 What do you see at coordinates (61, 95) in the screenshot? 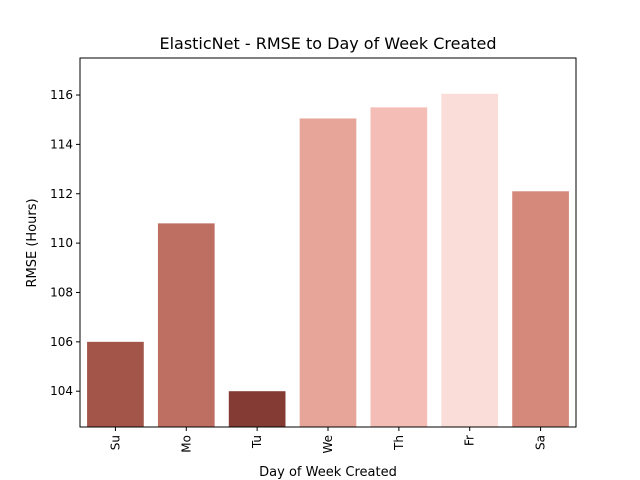
I see `y-tick-label: 116` at bounding box center [61, 95].